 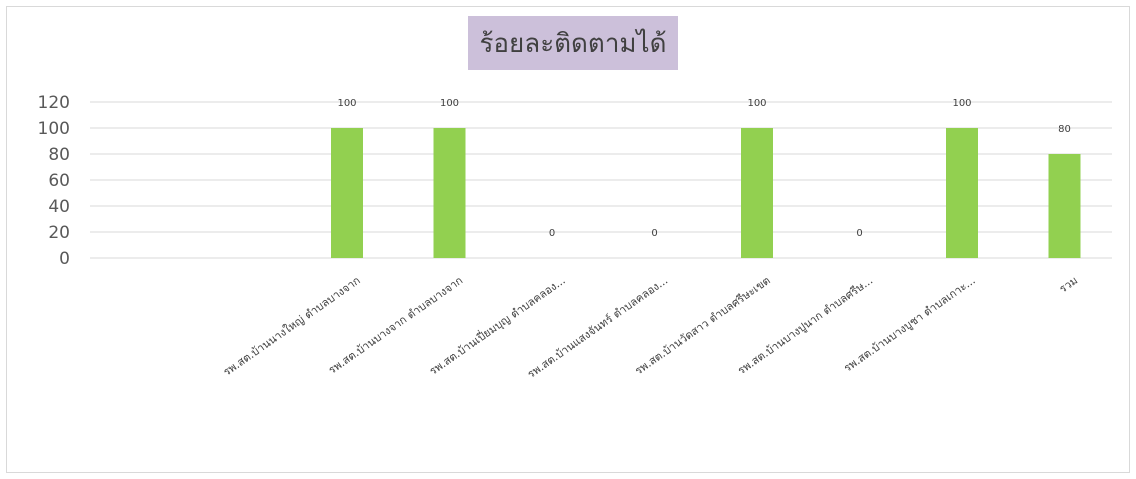 I want to click on chart-title: ร้อยละติดตามได้, so click(x=573, y=43).